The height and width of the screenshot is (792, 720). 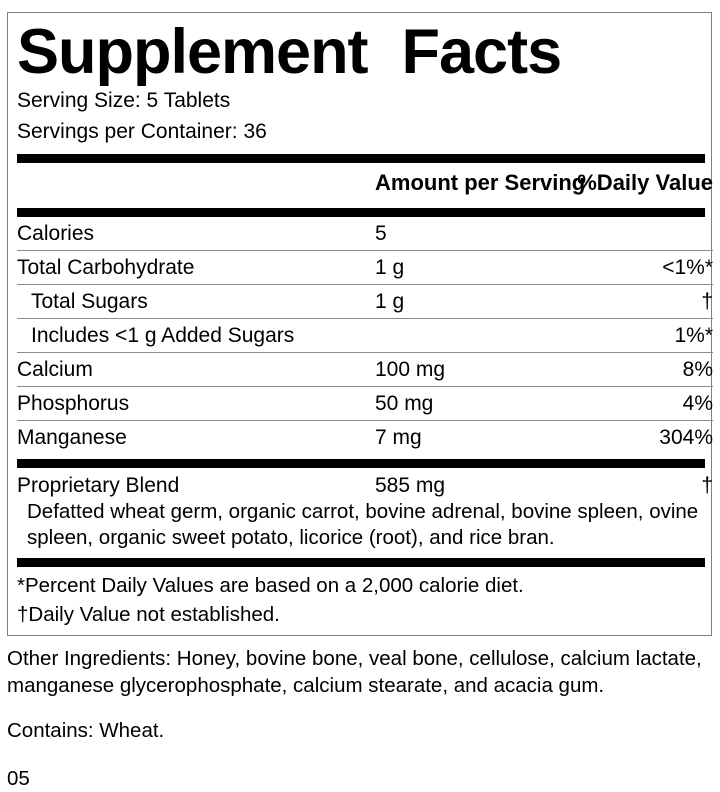 I want to click on table-row: Total Carbohydrate 1 g <1%*, so click(x=365, y=267).